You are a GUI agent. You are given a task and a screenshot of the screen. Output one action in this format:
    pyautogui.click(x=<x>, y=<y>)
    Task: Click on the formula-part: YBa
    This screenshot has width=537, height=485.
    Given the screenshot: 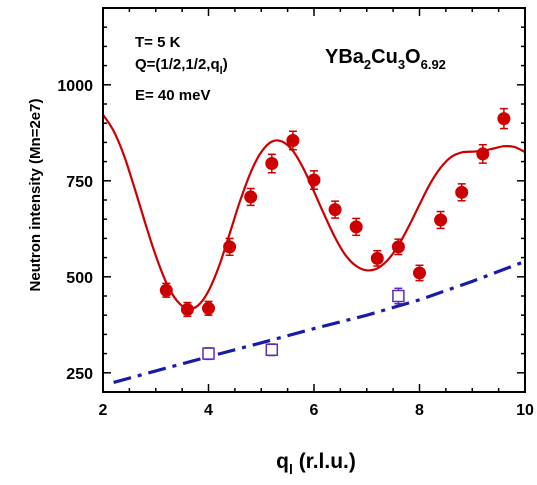 What is the action you would take?
    pyautogui.click(x=345, y=57)
    